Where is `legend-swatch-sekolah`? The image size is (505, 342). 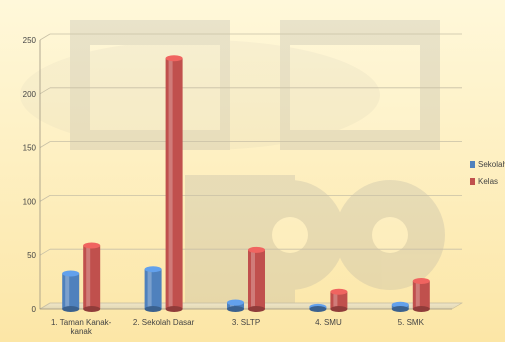
legend-swatch-sekolah is located at coordinates (472, 164).